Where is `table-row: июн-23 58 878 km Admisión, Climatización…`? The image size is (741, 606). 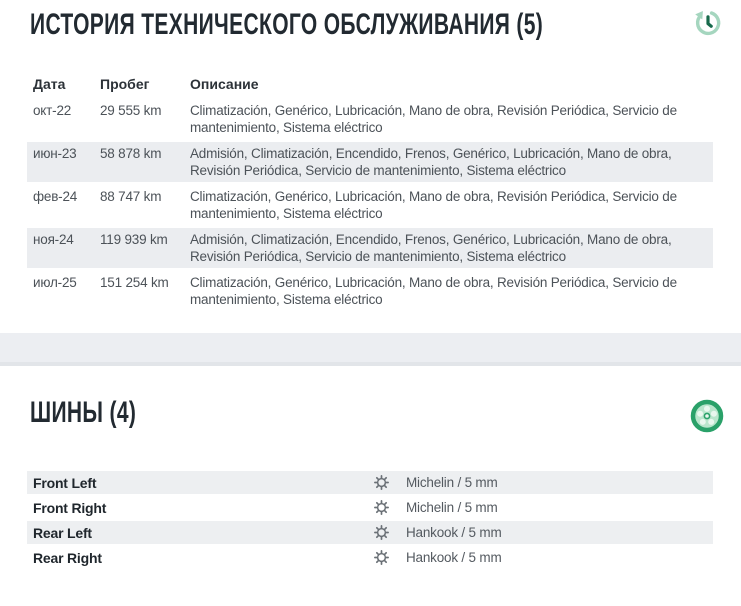
table-row: июн-23 58 878 km Admisión, Climatización… is located at coordinates (370, 162).